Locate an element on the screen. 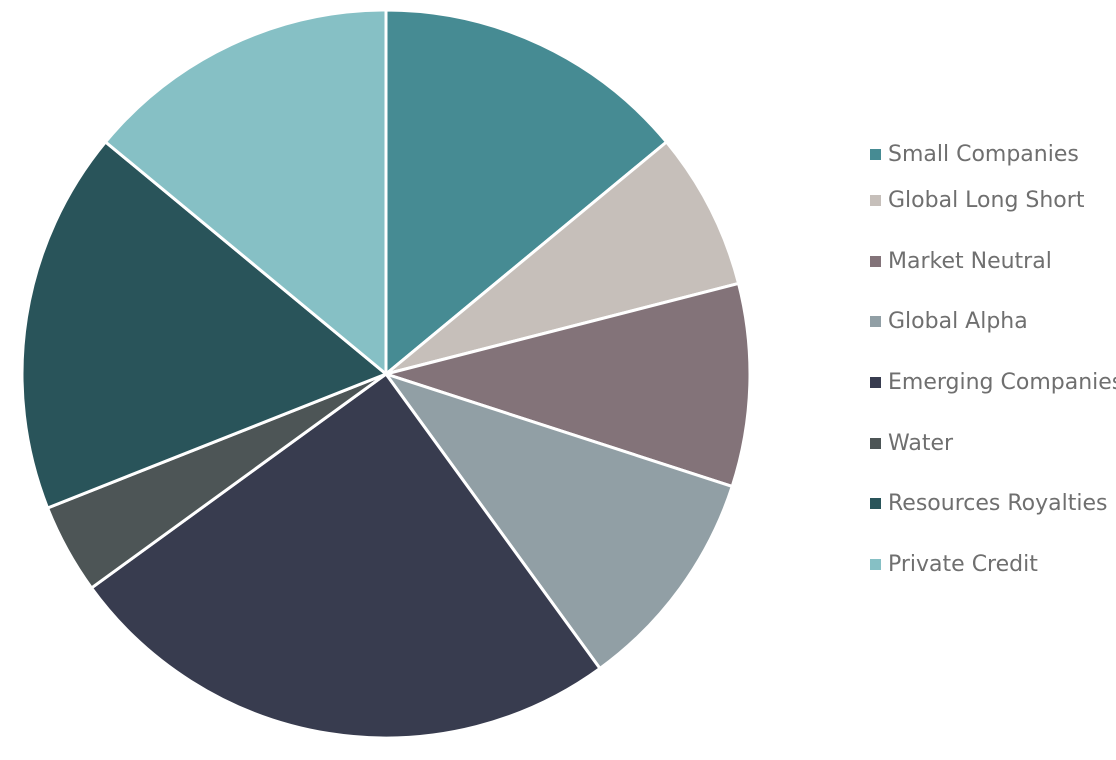  legend-label: Water is located at coordinates (921, 443).